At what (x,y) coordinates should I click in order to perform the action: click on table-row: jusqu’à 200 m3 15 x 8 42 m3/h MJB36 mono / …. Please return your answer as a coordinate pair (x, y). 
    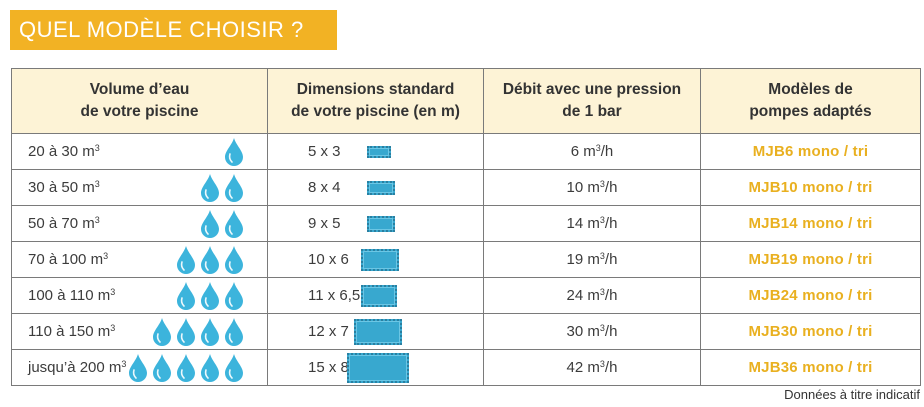
    Looking at the image, I should click on (466, 367).